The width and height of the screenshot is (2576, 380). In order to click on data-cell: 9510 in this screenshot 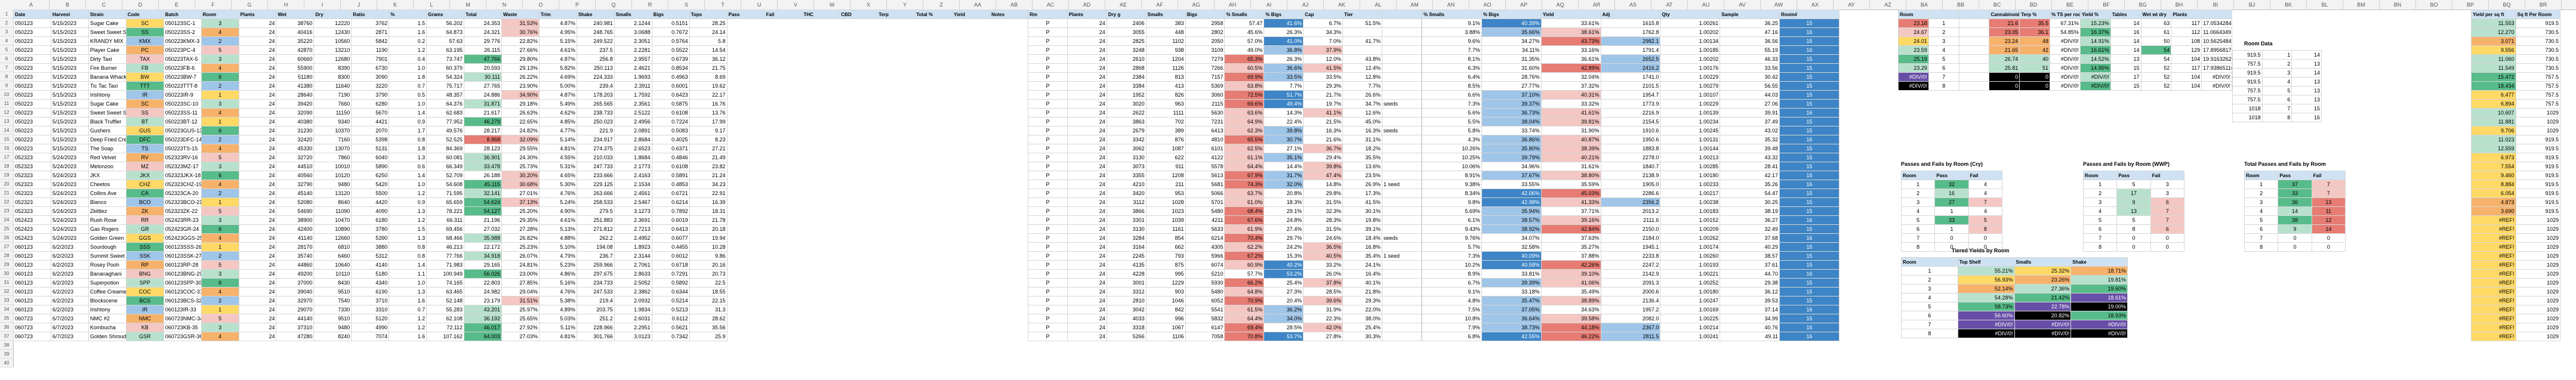, I will do `click(332, 318)`.